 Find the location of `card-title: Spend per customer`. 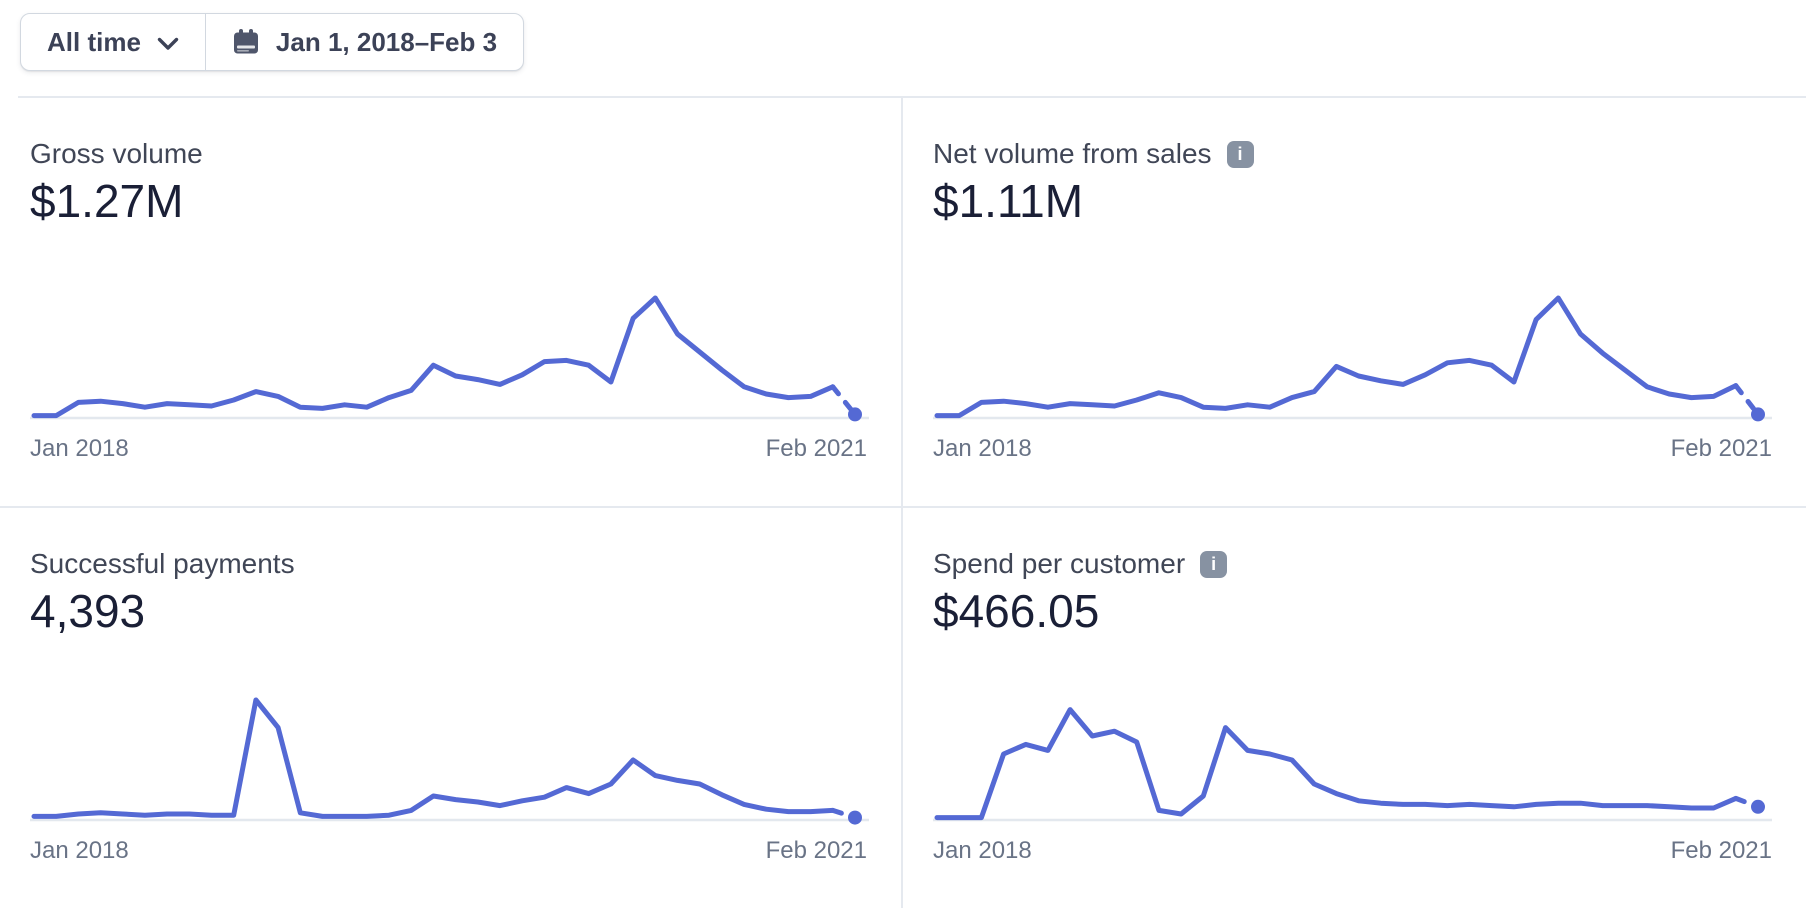

card-title: Spend per customer is located at coordinates (1059, 563).